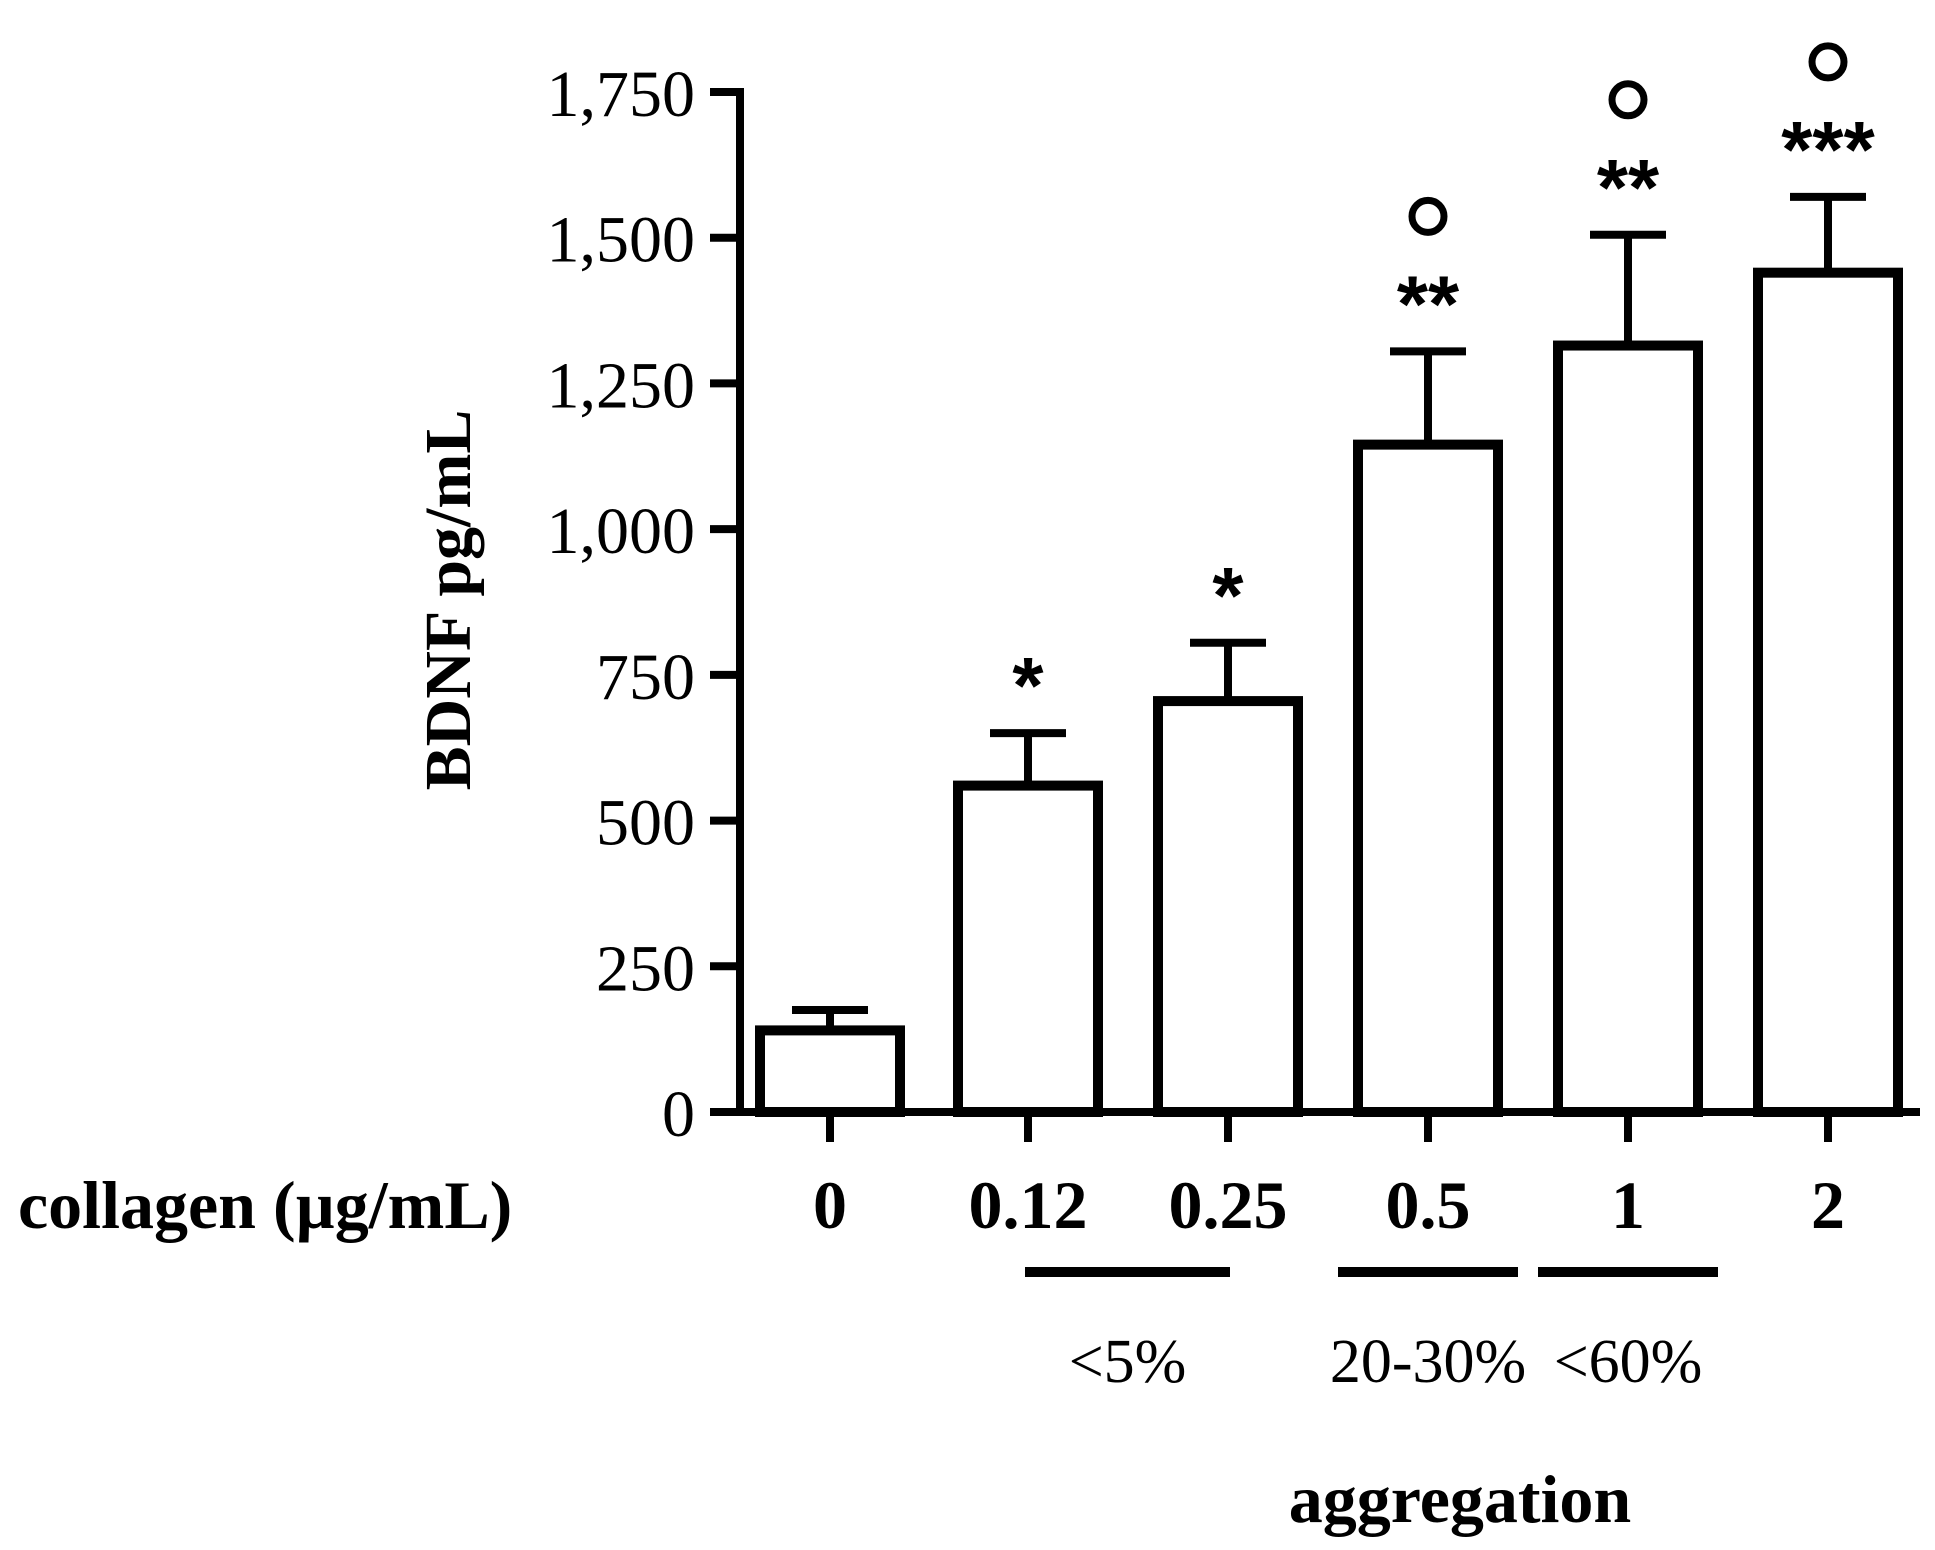 The width and height of the screenshot is (1935, 1550). Describe the element at coordinates (1428, 1362) in the screenshot. I see `aggregation-label: 20-30%` at that location.